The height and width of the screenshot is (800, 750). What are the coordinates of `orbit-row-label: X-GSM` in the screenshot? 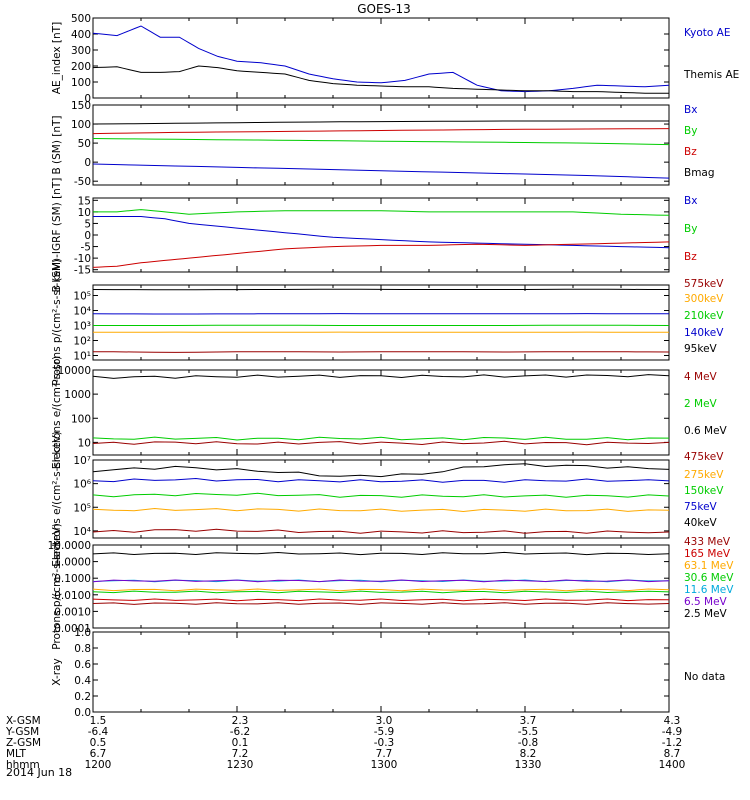 It's located at (23, 721).